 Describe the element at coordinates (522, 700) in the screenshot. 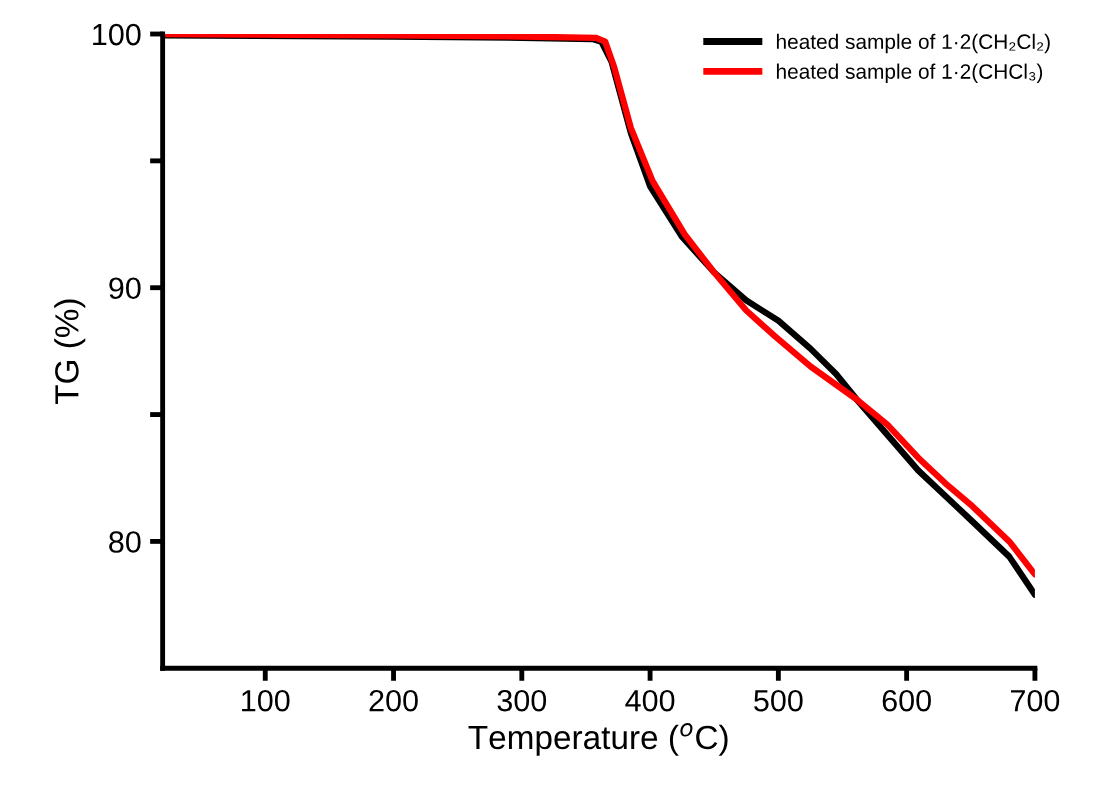

I see `x-tick-label: 300` at that location.